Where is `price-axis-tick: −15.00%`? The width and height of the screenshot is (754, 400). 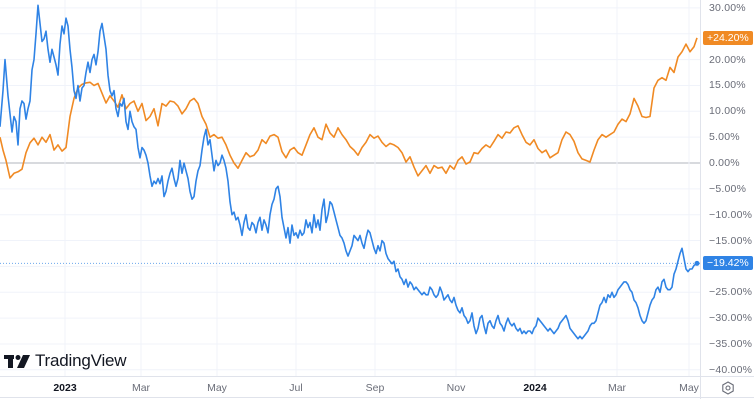
price-axis-tick: −15.00% is located at coordinates (731, 240).